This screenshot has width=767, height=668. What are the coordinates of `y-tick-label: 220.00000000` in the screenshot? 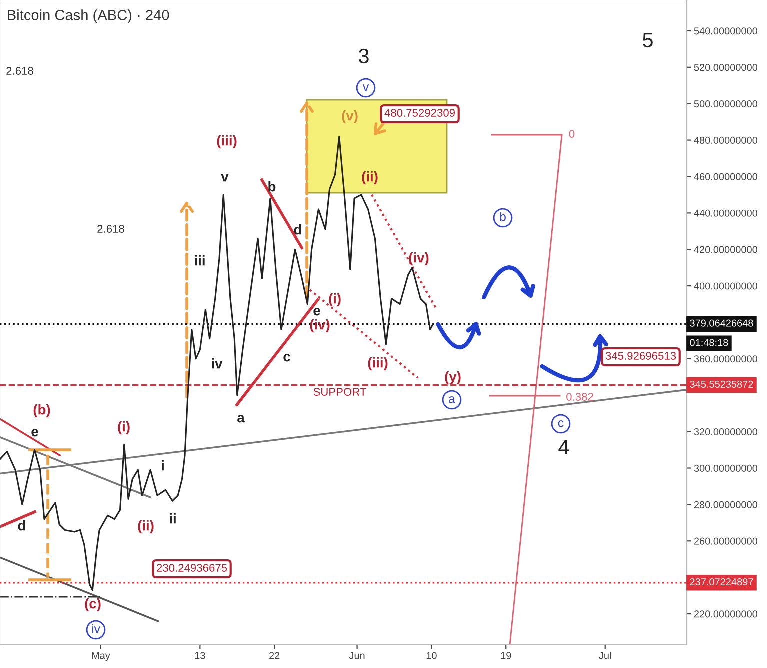 It's located at (726, 614).